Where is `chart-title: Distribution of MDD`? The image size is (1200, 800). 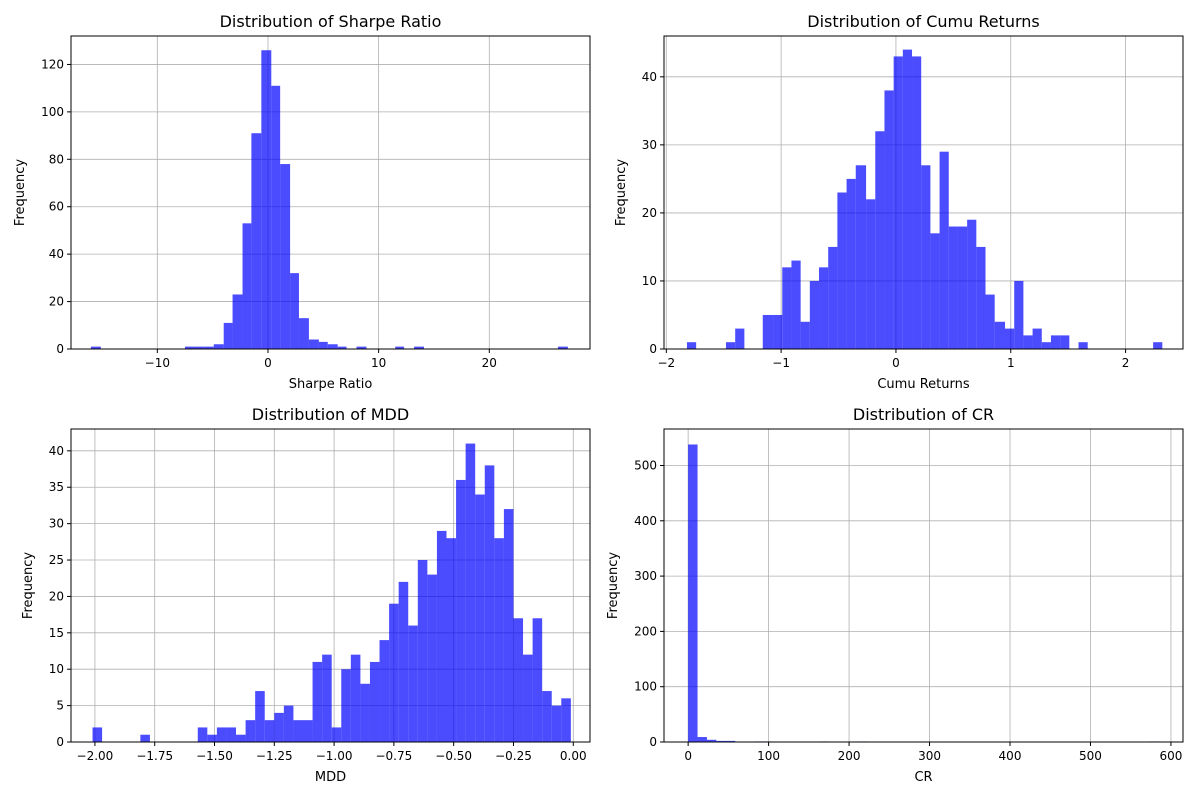
chart-title: Distribution of MDD is located at coordinates (330, 414).